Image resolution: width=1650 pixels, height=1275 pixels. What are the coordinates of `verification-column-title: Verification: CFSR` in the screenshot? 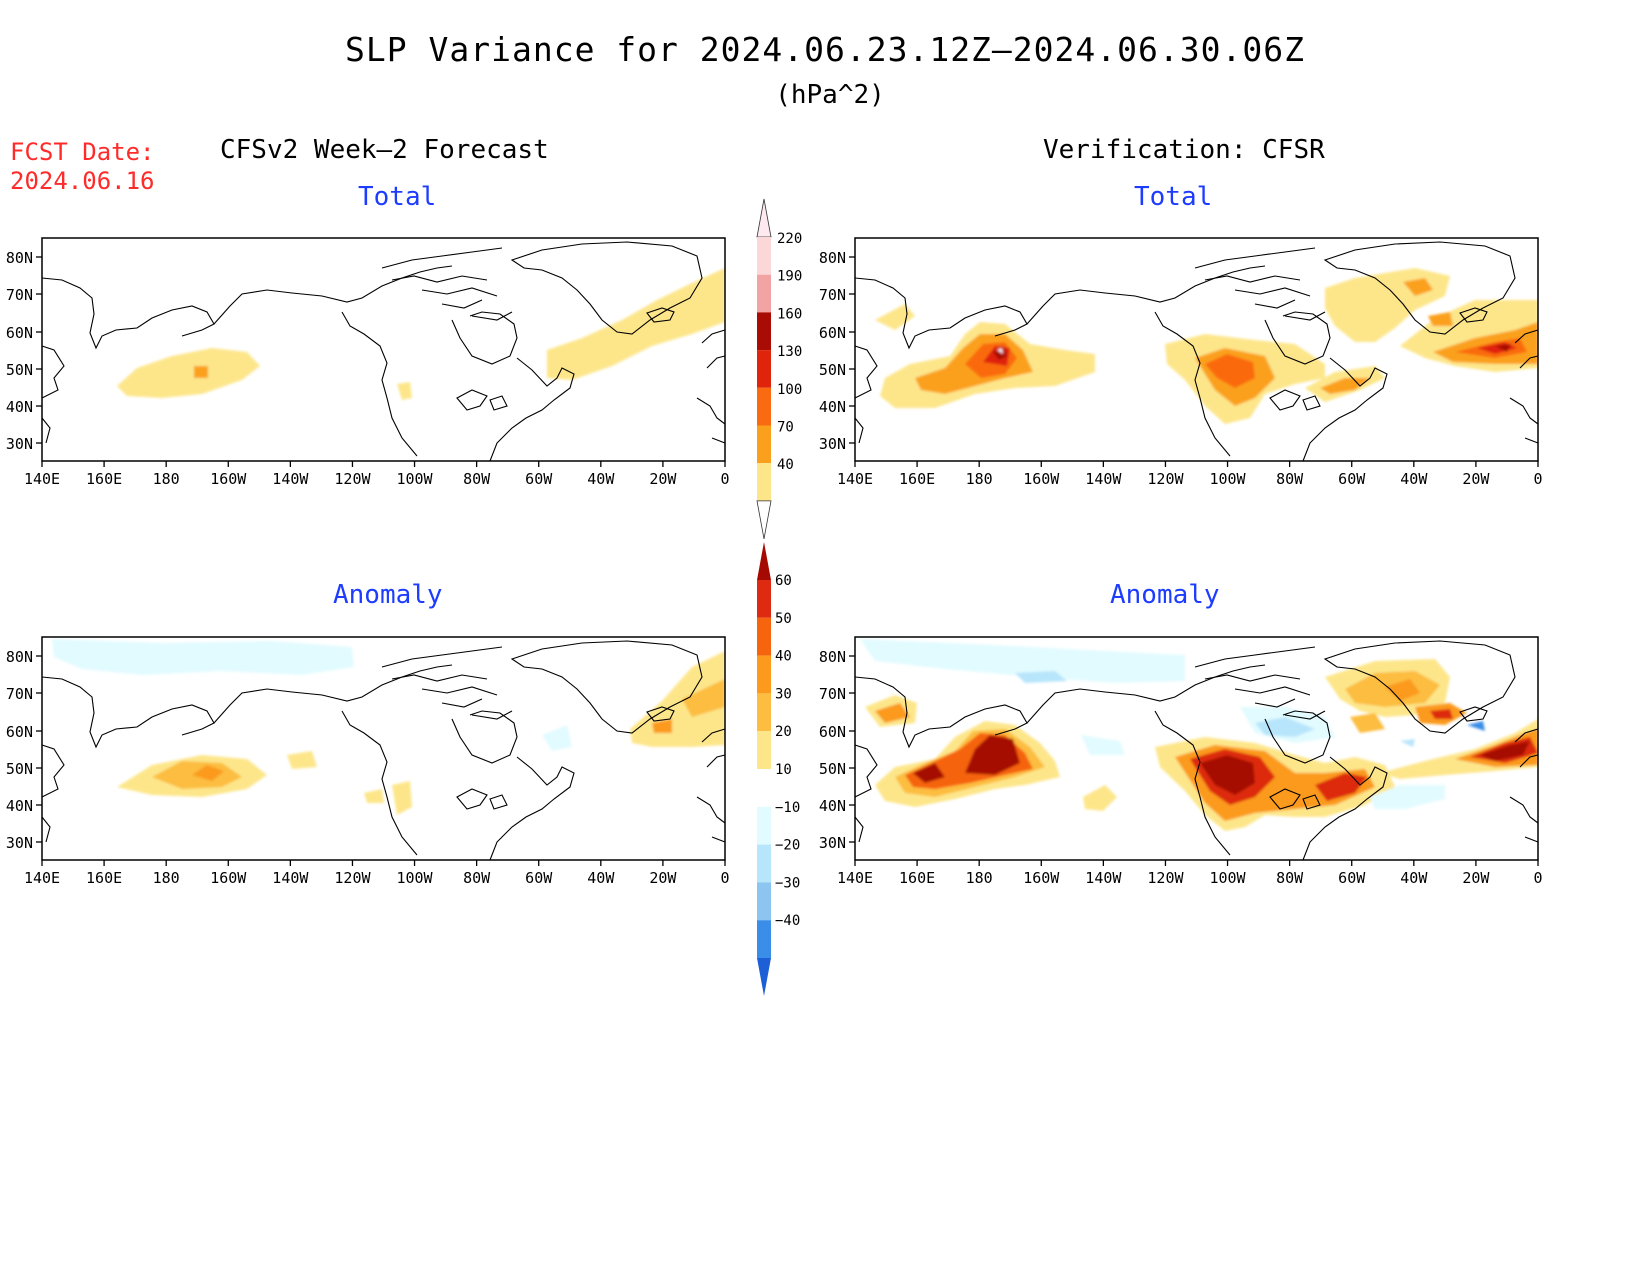 It's located at (1184, 150).